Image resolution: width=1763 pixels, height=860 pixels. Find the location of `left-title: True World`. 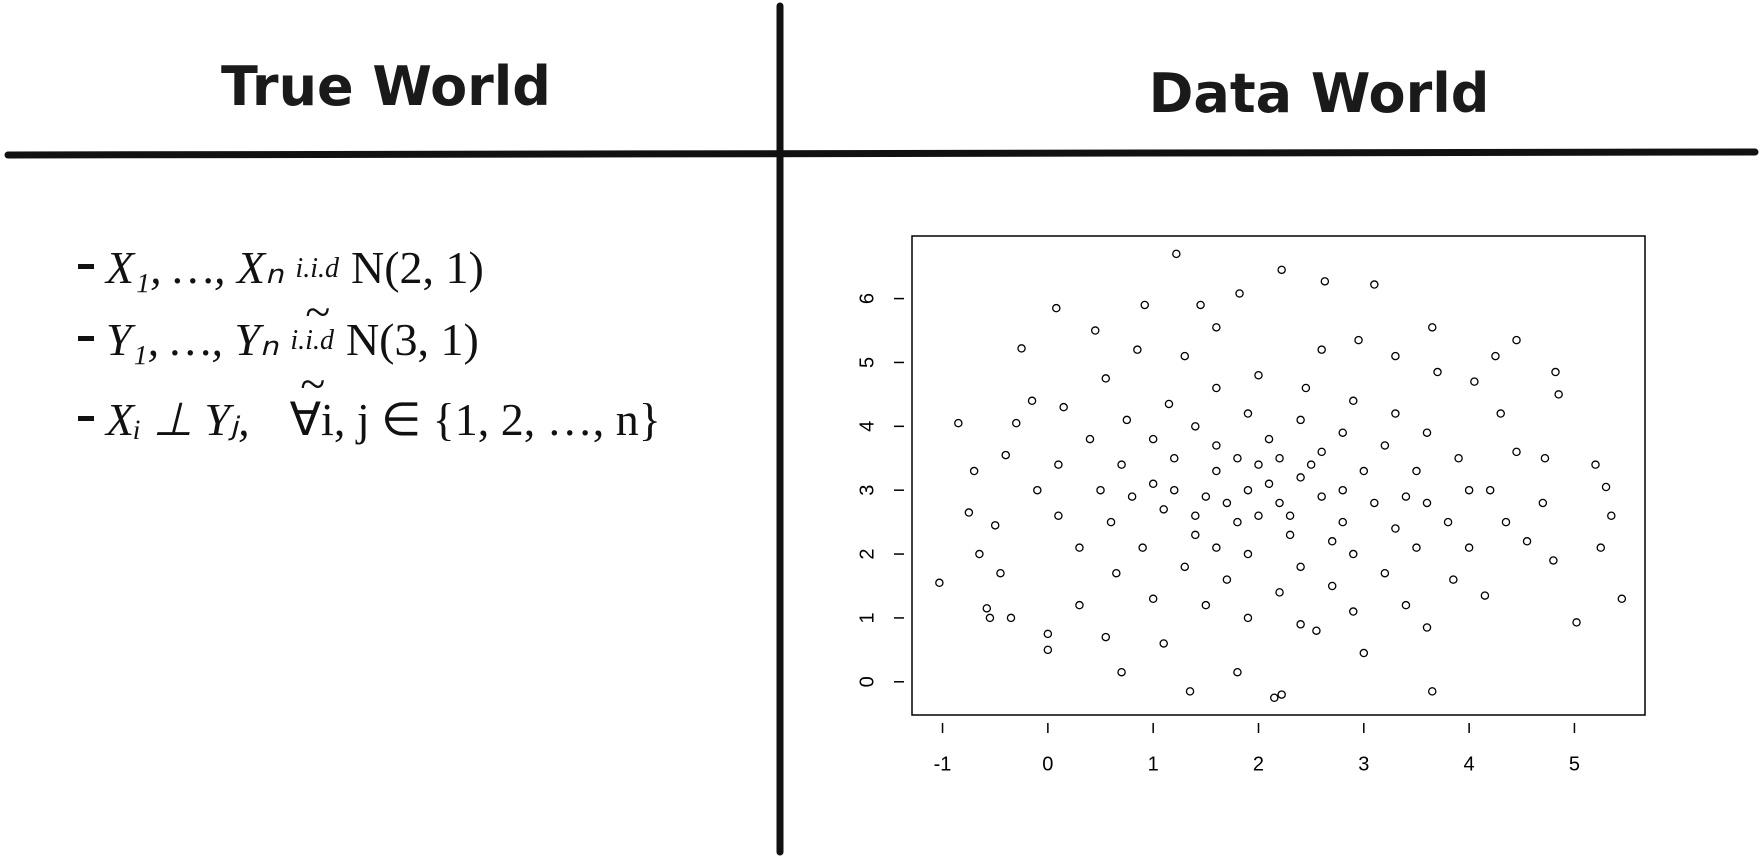

left-title: True World is located at coordinates (386, 86).